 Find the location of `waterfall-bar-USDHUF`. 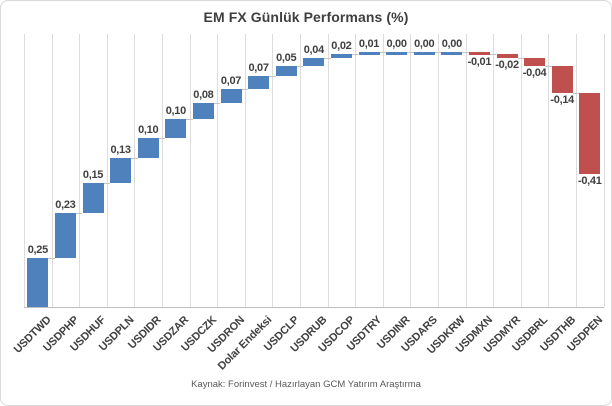

waterfall-bar-USDHUF is located at coordinates (93, 198).